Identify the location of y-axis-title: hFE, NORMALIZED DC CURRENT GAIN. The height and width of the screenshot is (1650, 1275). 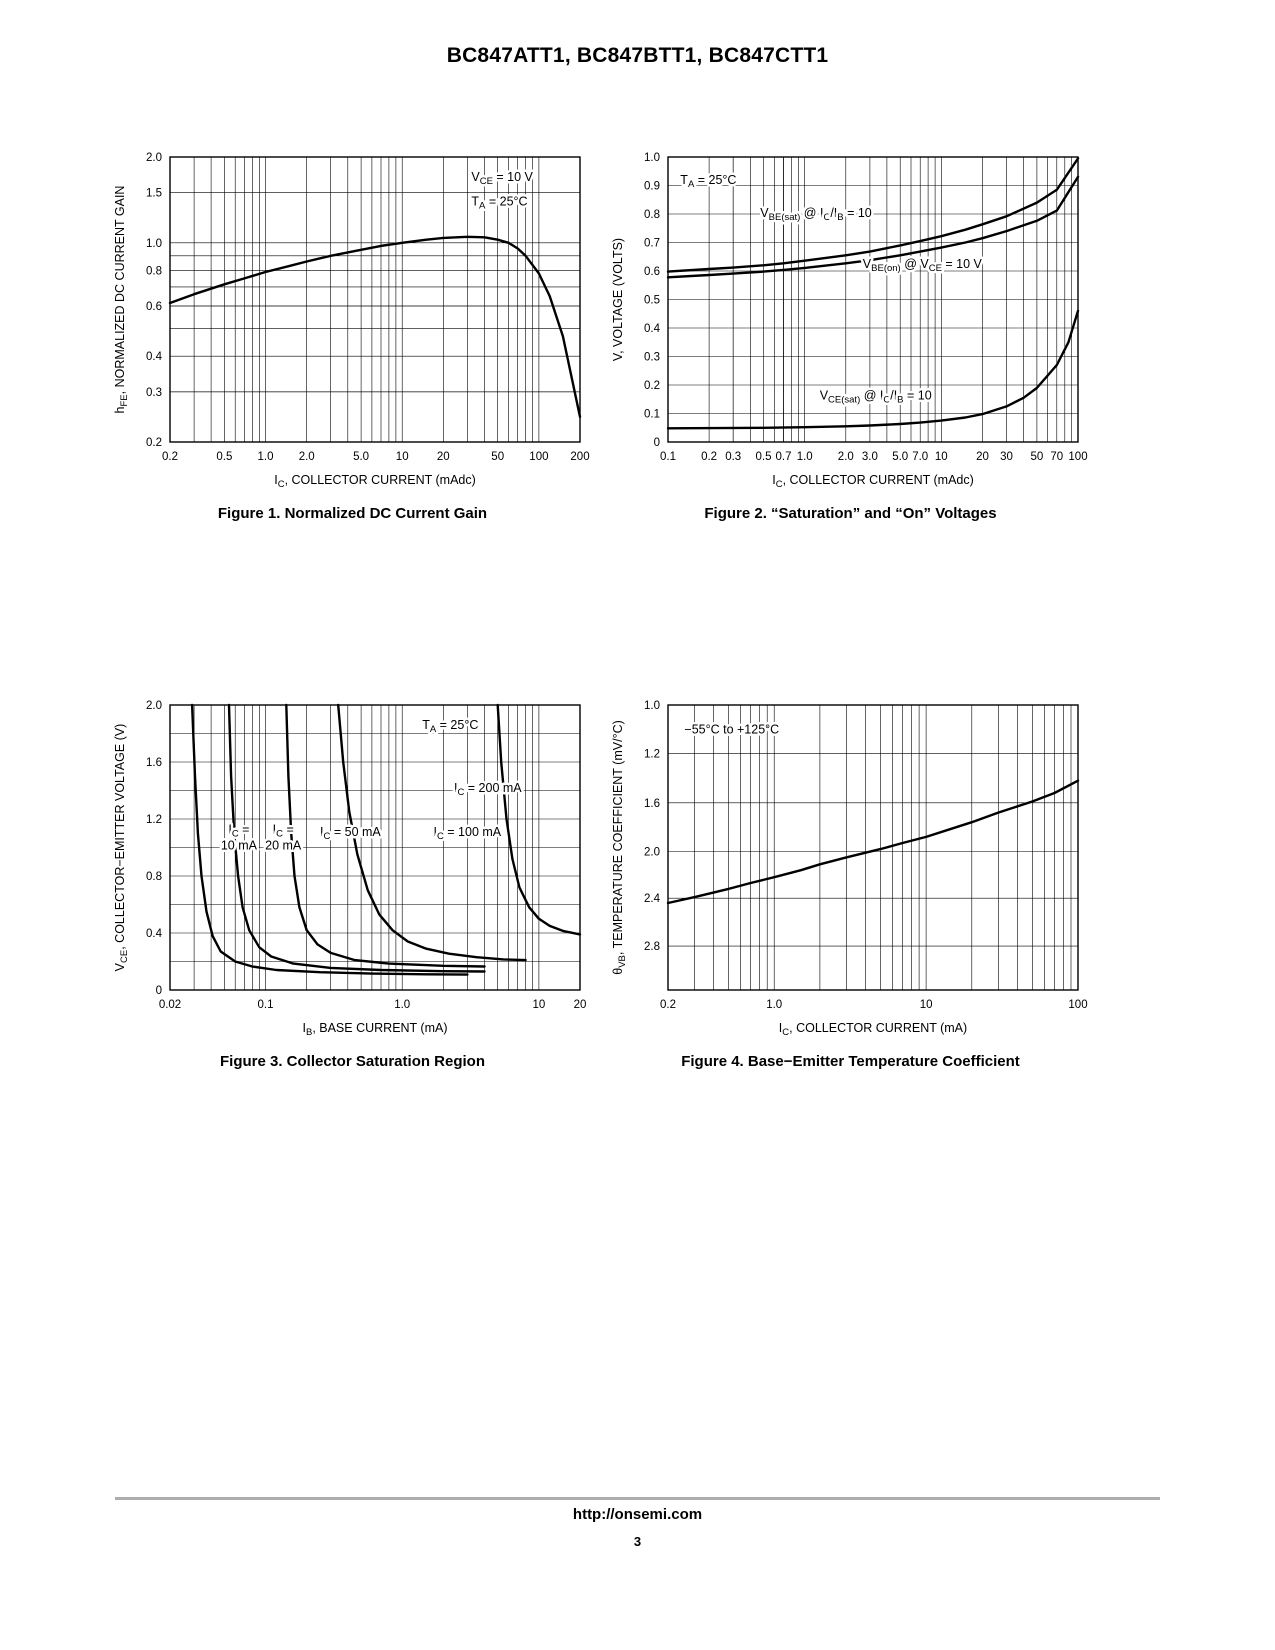
(121, 300).